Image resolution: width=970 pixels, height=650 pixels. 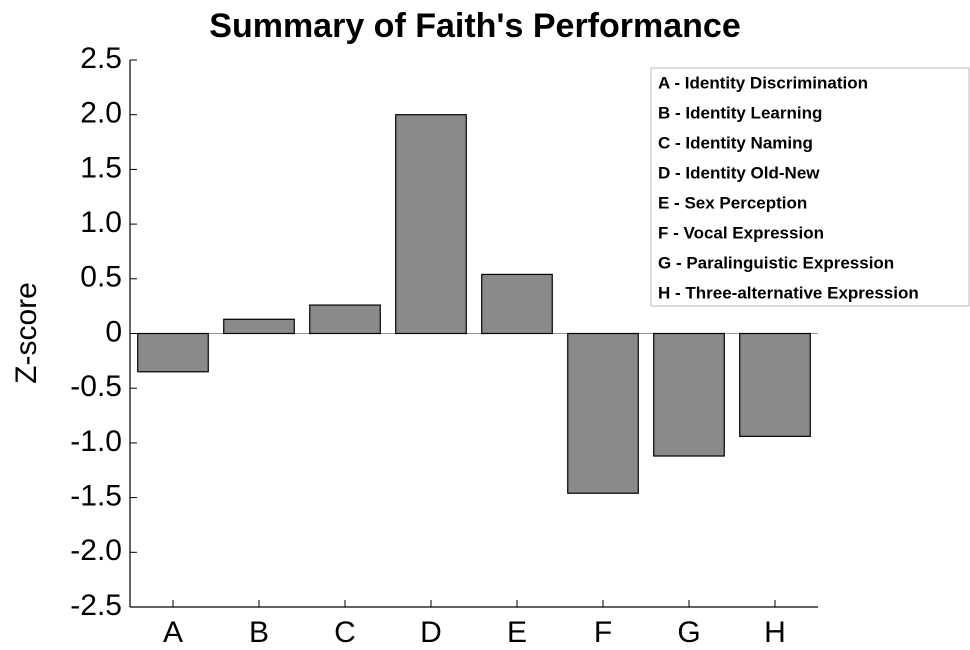 I want to click on legend-entry: G - Paralinguistic Expression, so click(x=776, y=262).